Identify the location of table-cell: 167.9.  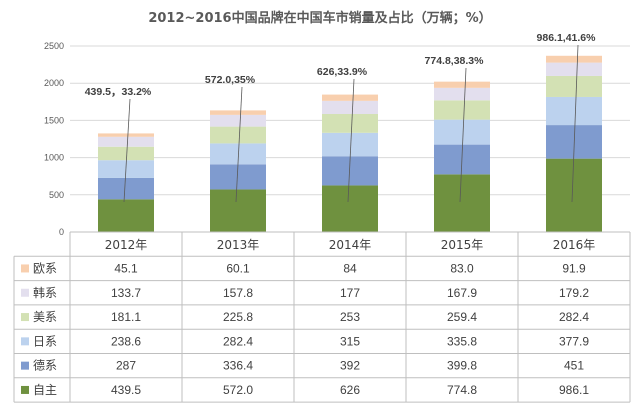
(462, 293).